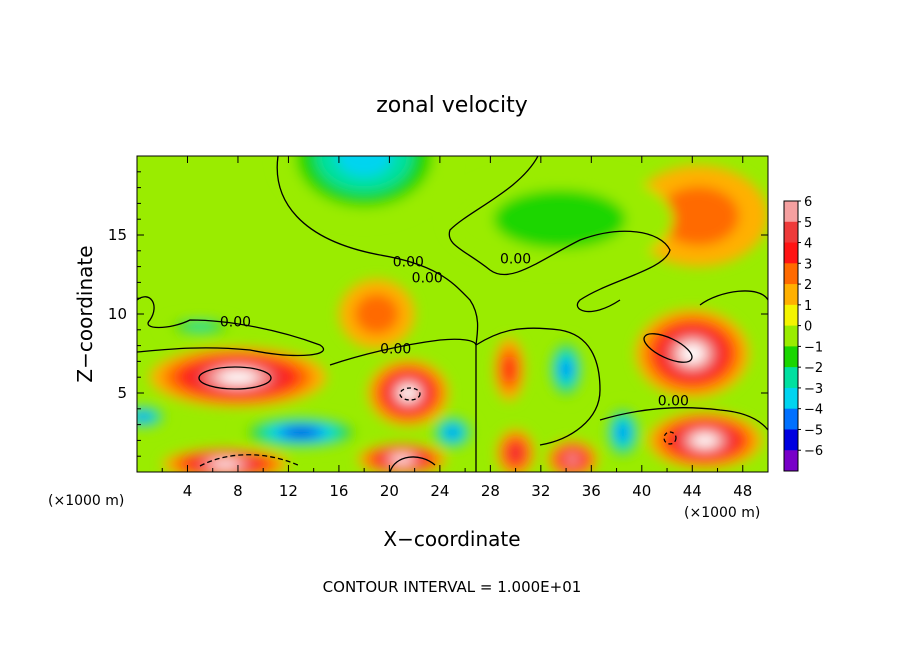 This screenshot has height=654, width=904. What do you see at coordinates (452, 587) in the screenshot?
I see `contour-interval: CONTOUR INTERVAL = 1.000E+01` at bounding box center [452, 587].